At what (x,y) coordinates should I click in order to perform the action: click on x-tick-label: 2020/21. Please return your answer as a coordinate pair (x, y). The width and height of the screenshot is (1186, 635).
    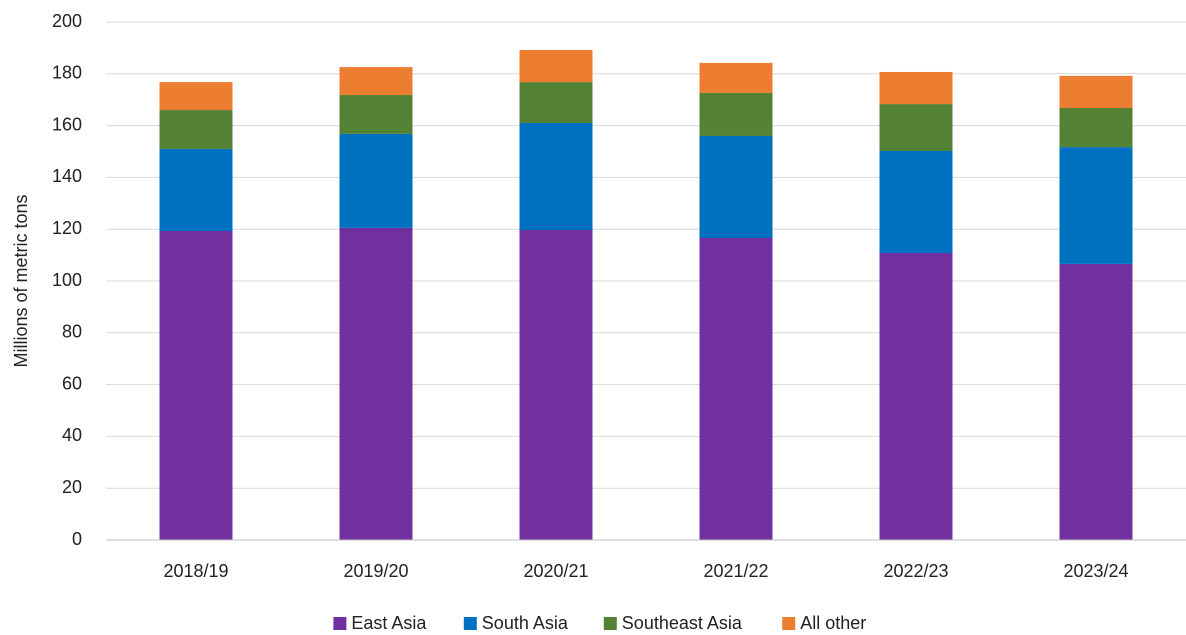
    Looking at the image, I should click on (555, 571).